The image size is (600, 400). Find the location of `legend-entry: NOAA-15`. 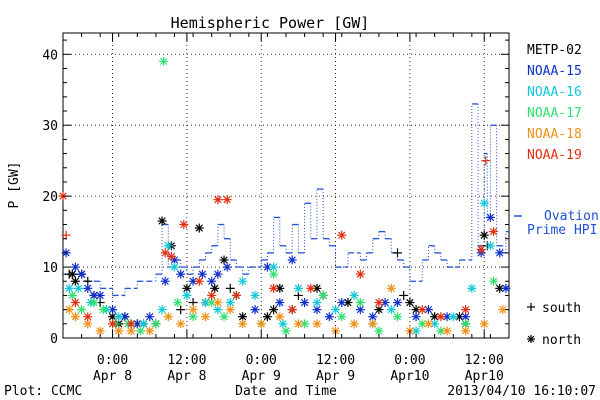

legend-entry: NOAA-15 is located at coordinates (554, 71).